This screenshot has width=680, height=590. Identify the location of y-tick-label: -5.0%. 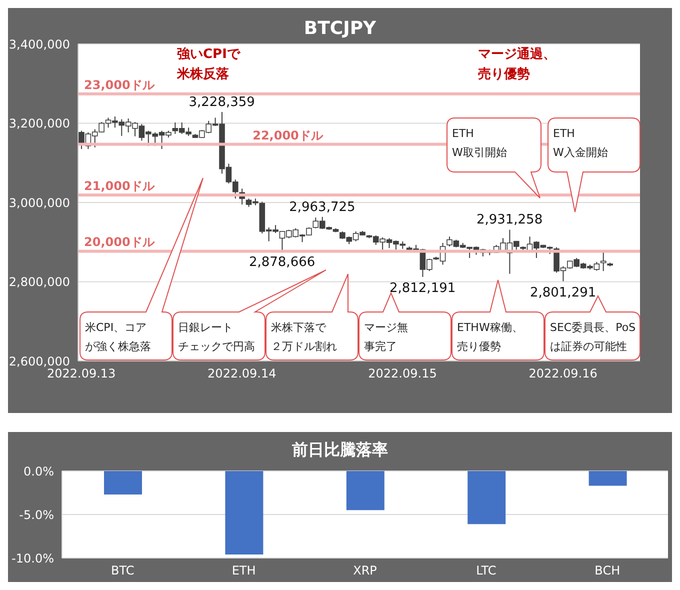
(36, 515).